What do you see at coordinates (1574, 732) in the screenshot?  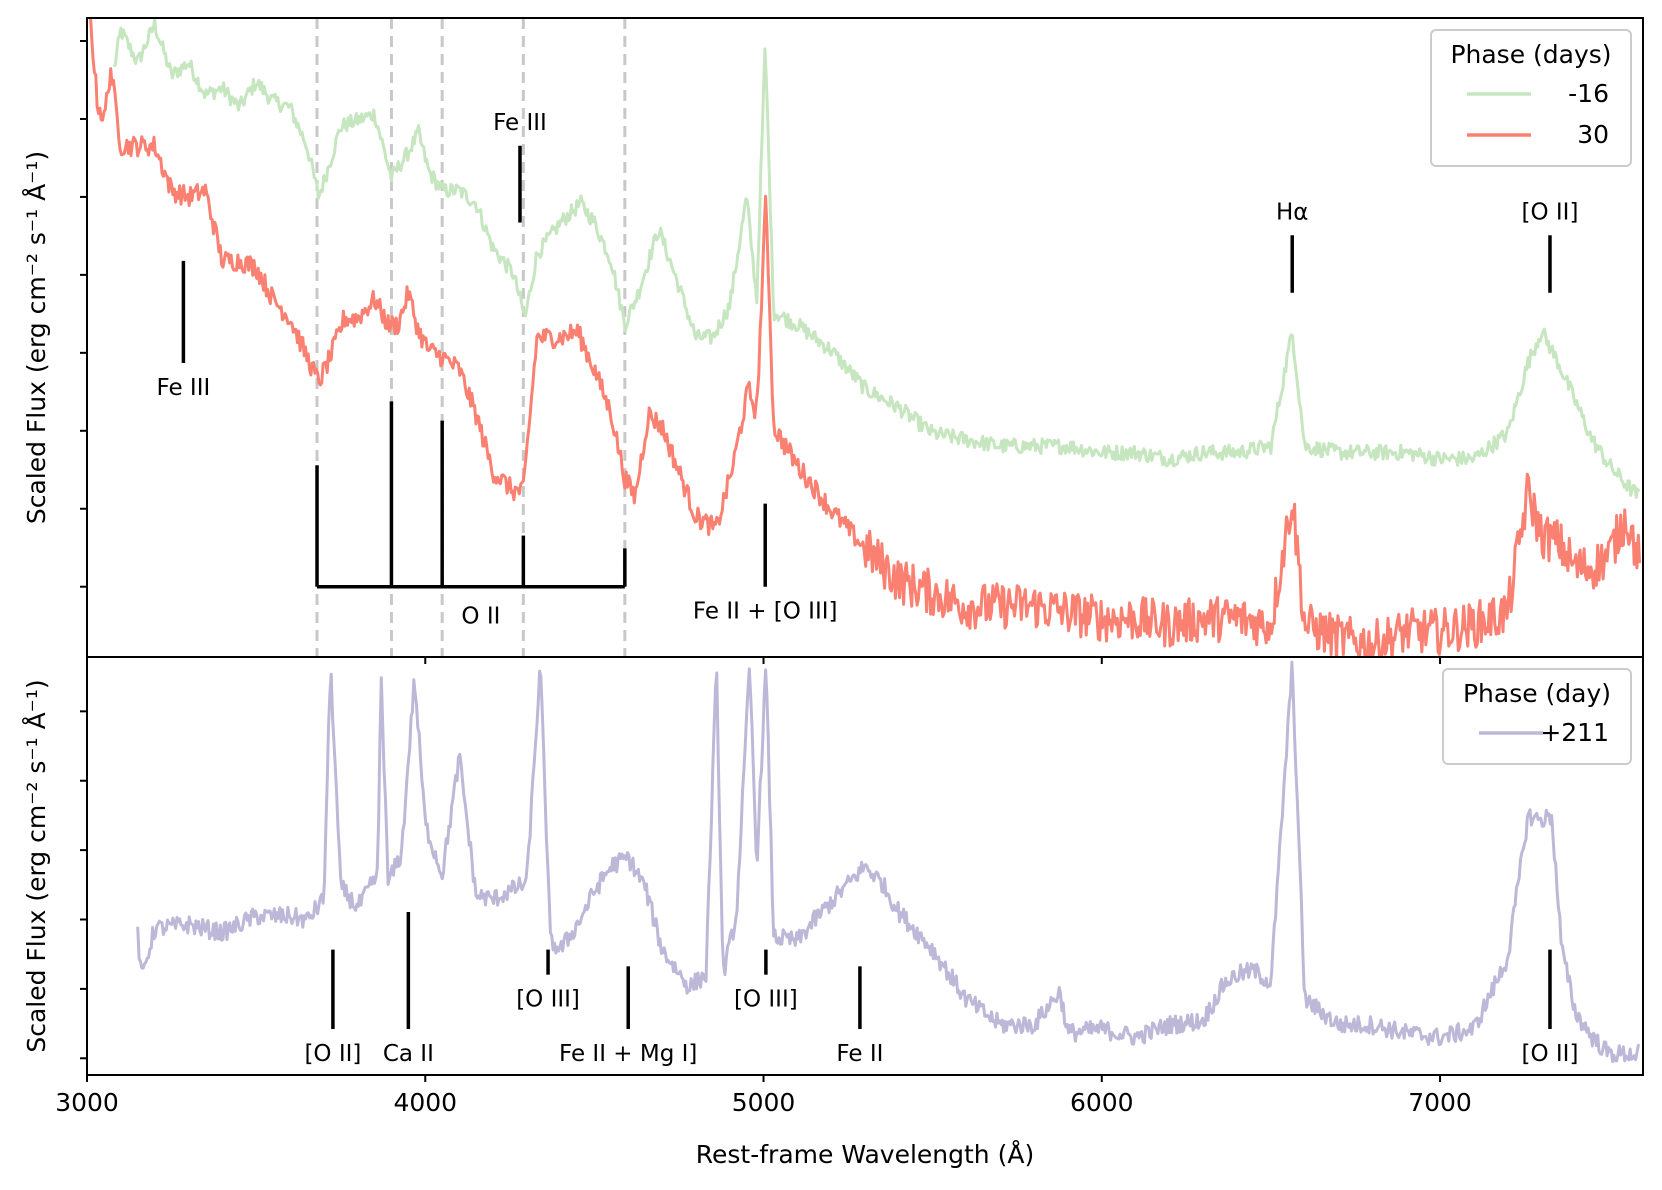 I see `legend-entry-label: +211` at bounding box center [1574, 732].